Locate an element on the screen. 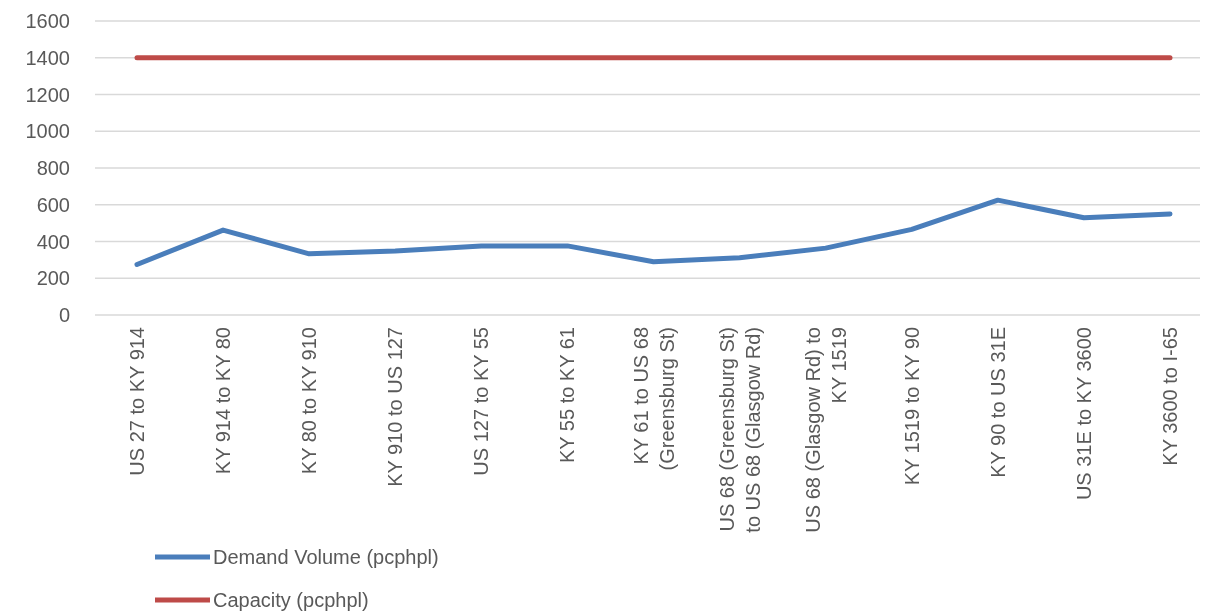 Image resolution: width=1208 pixels, height=616 pixels. y-tick-label: 1200 is located at coordinates (47, 94).